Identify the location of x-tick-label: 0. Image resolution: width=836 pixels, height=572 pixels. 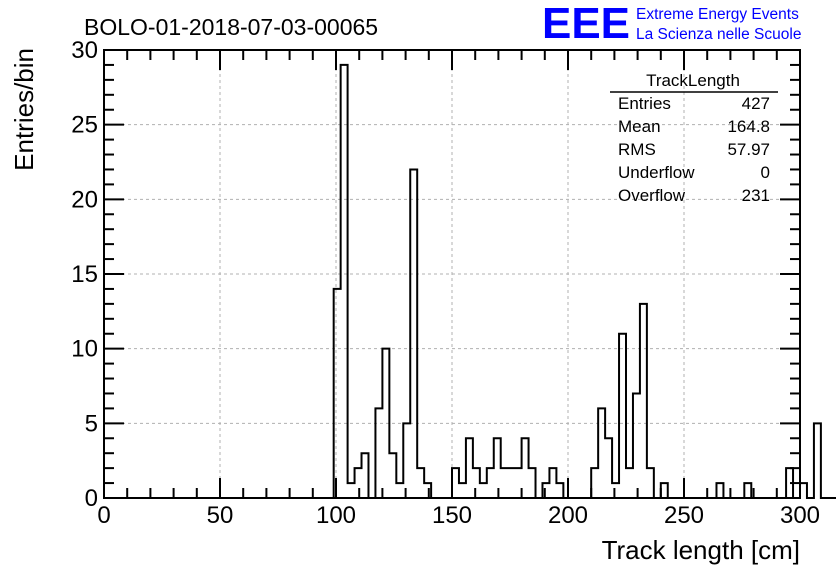
(103, 515).